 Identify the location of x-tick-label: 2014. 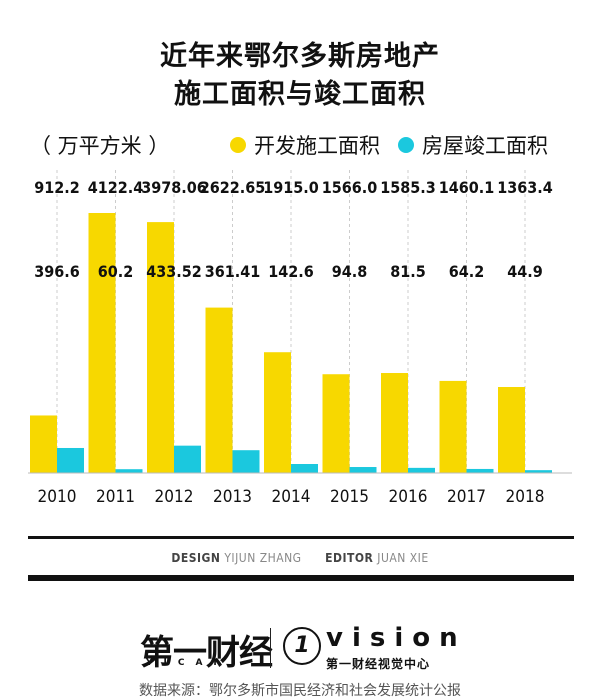
(291, 497).